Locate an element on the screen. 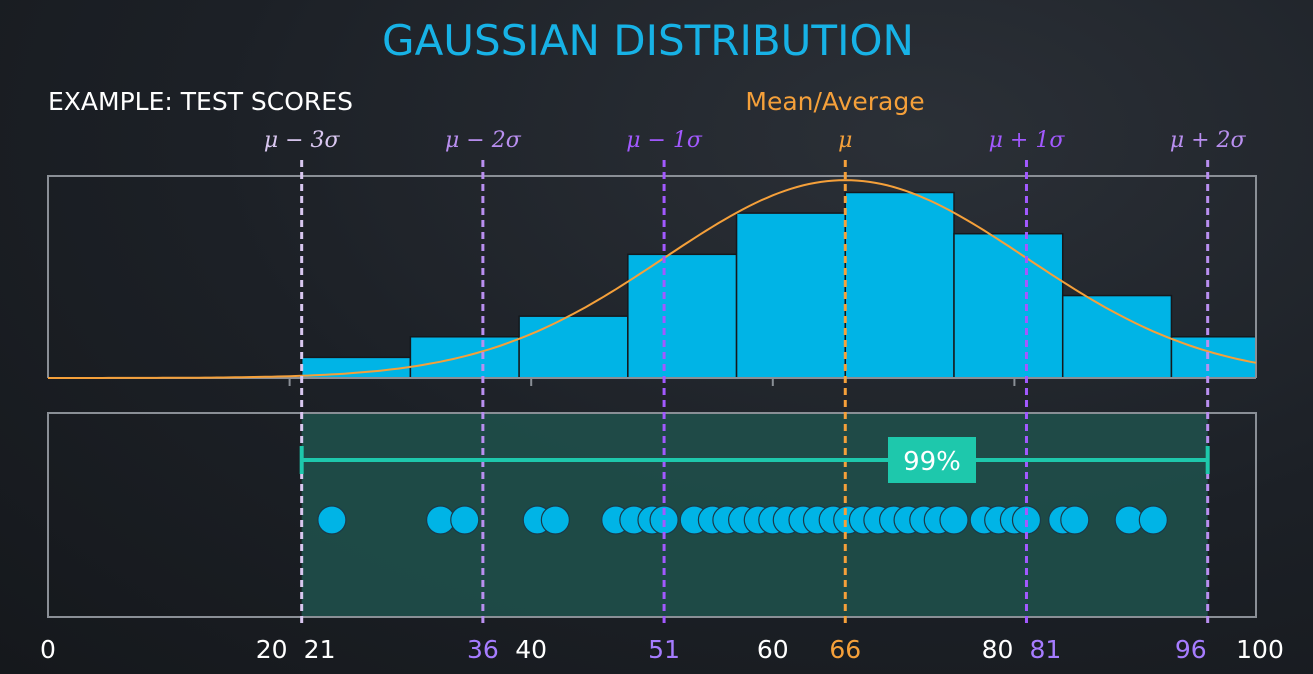 Image resolution: width=1313 pixels, height=674 pixels. x-tick-label: 20 is located at coordinates (272, 649).